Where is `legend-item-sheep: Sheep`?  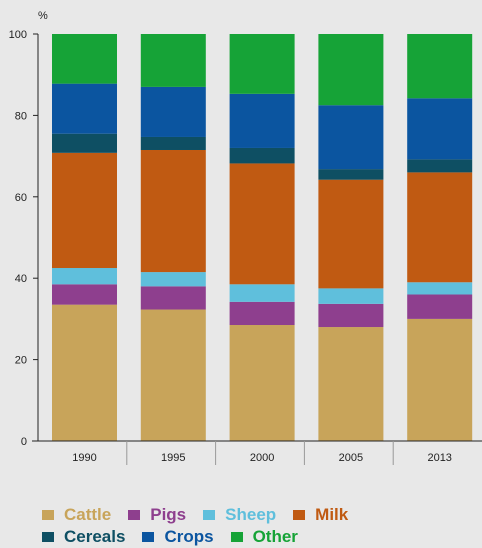
legend-item-sheep: Sheep is located at coordinates (239, 515).